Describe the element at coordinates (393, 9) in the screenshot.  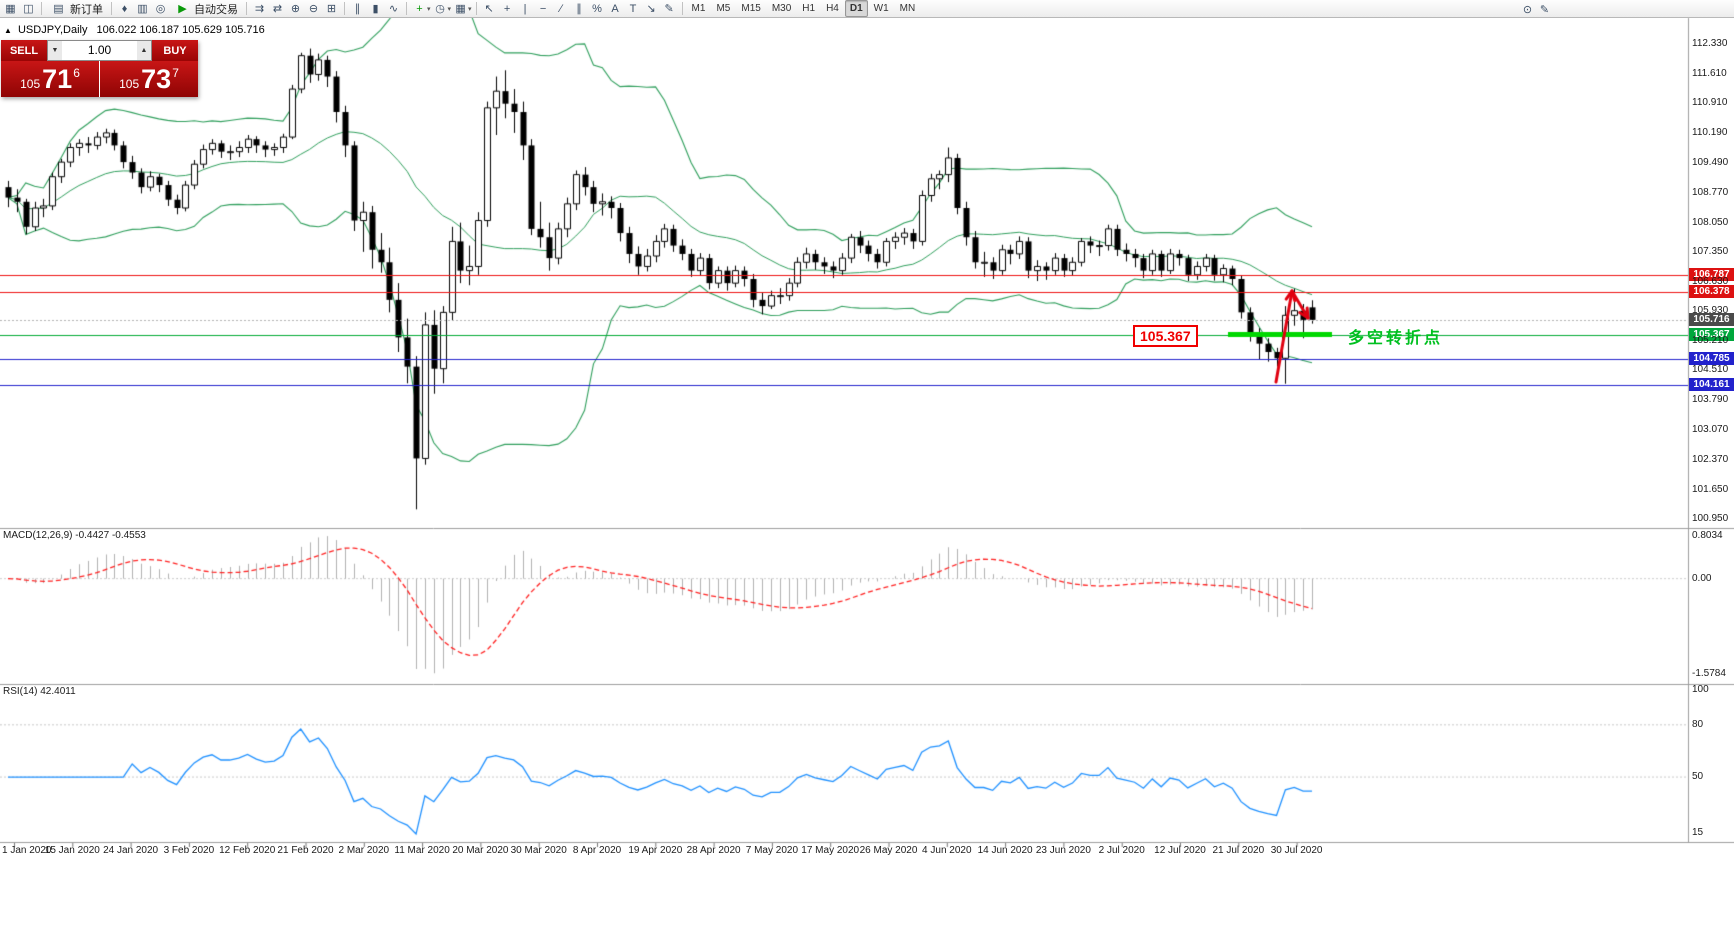
I see `line-chart-icon: ∿` at that location.